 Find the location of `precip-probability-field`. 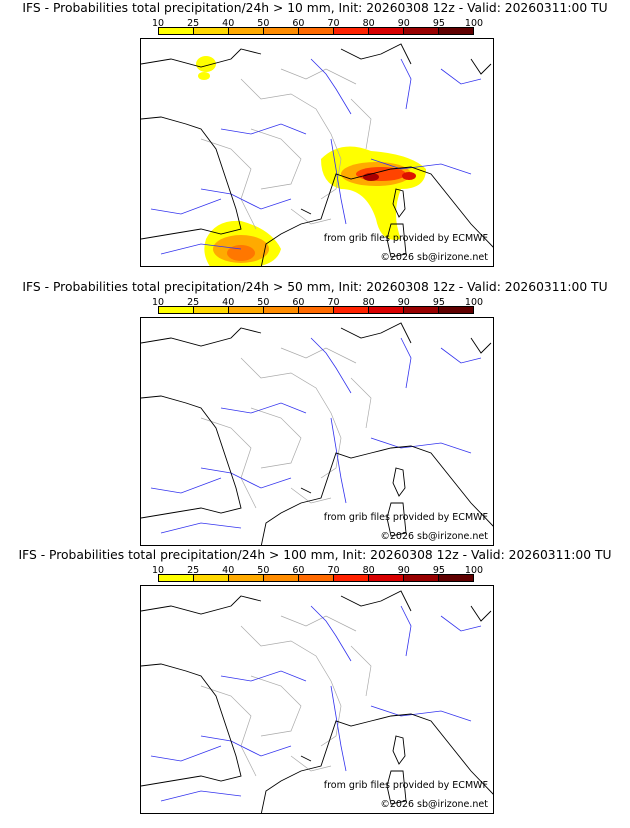

precip-probability-field is located at coordinates (311, 161).